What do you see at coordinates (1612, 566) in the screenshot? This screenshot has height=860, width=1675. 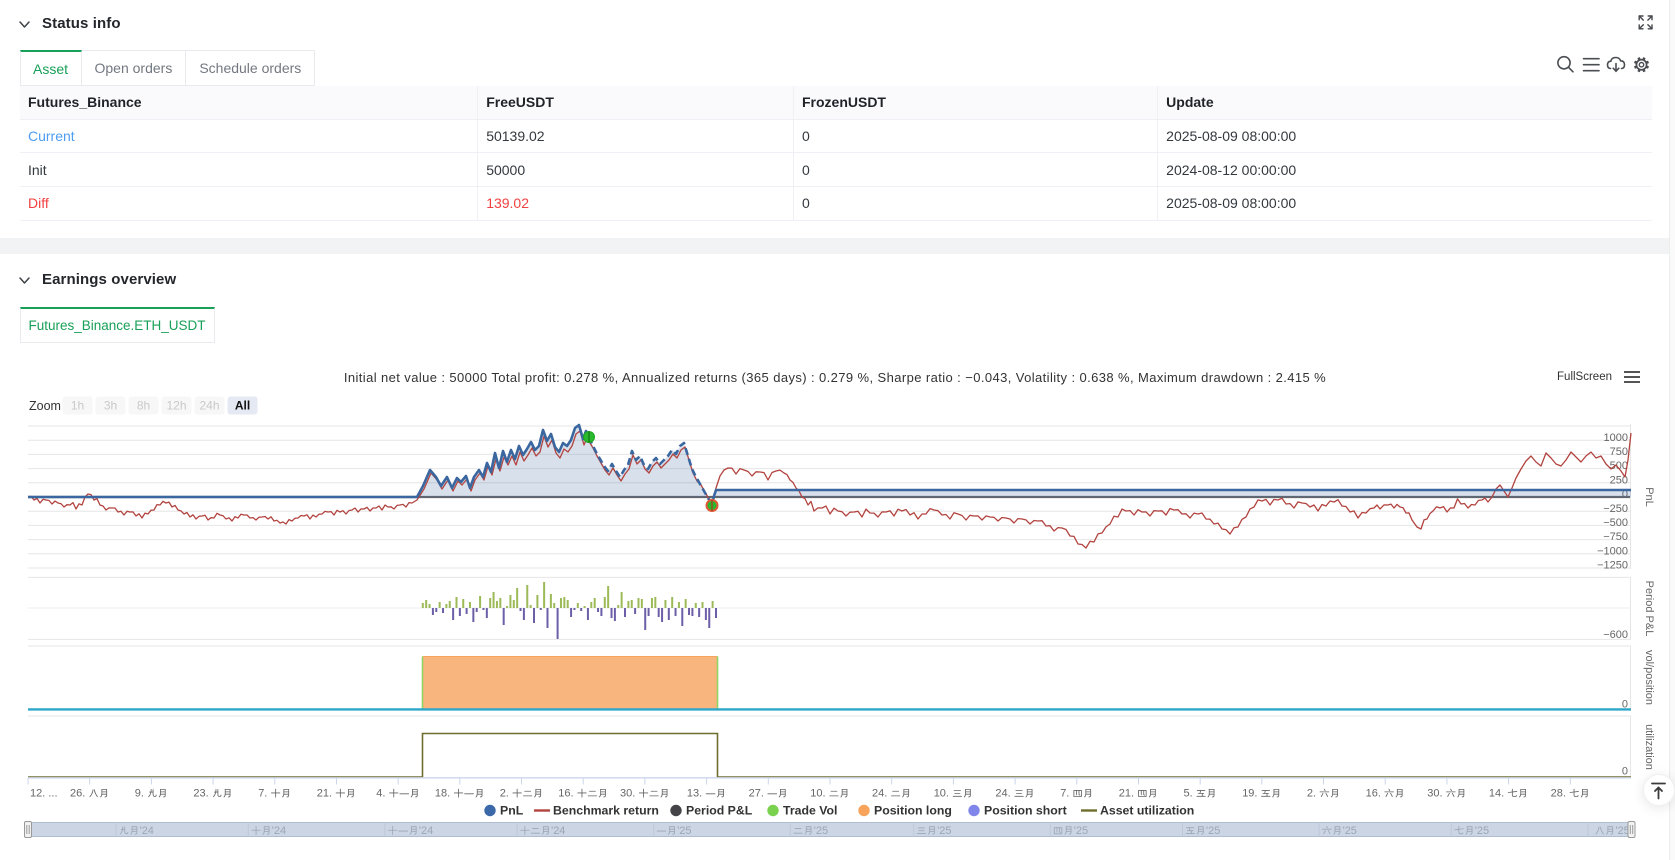 I see `svg-text: −1250` at bounding box center [1612, 566].